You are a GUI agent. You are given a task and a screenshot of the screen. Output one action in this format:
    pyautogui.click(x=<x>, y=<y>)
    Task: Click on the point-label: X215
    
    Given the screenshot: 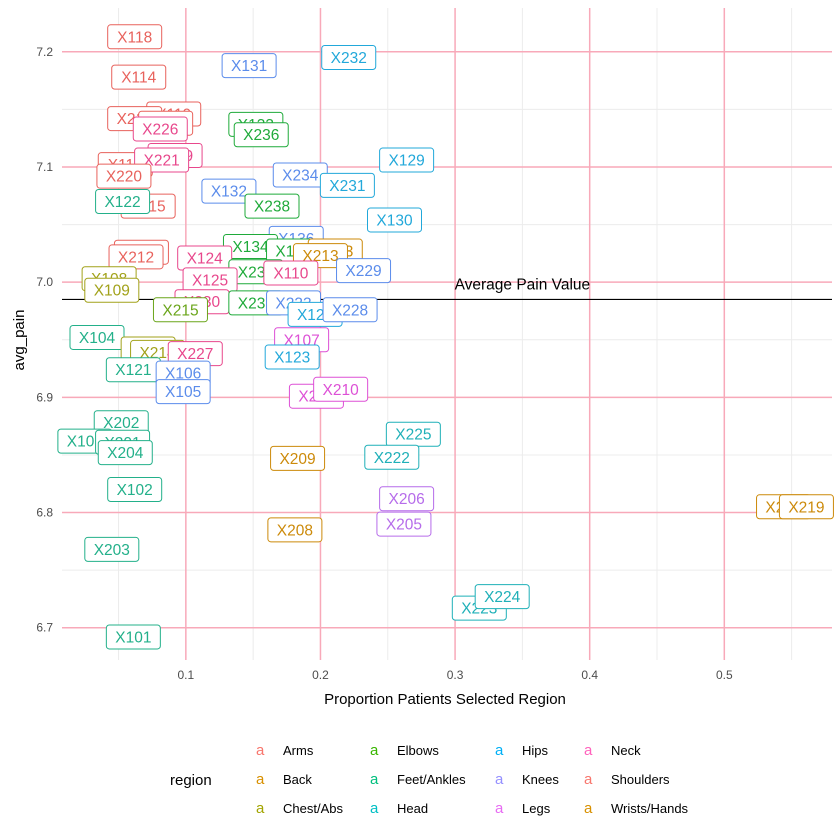 What is the action you would take?
    pyautogui.click(x=180, y=310)
    